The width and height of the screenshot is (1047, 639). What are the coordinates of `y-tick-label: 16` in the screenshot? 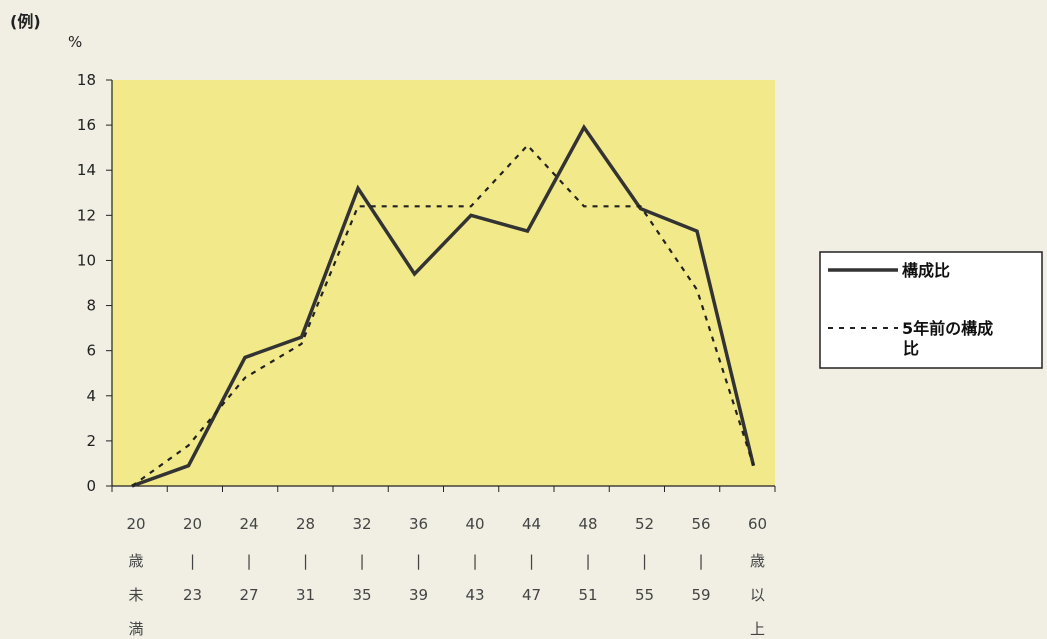 It's located at (86, 125).